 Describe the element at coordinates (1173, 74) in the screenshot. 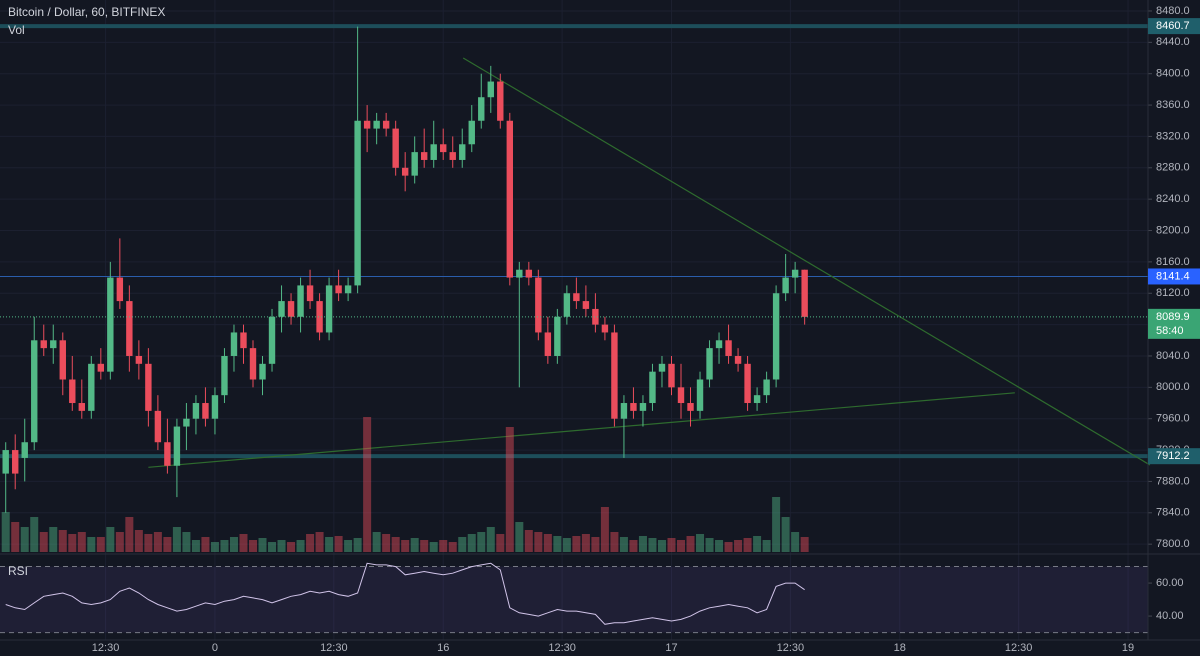

I see `y-tick-label: 8400.0` at that location.